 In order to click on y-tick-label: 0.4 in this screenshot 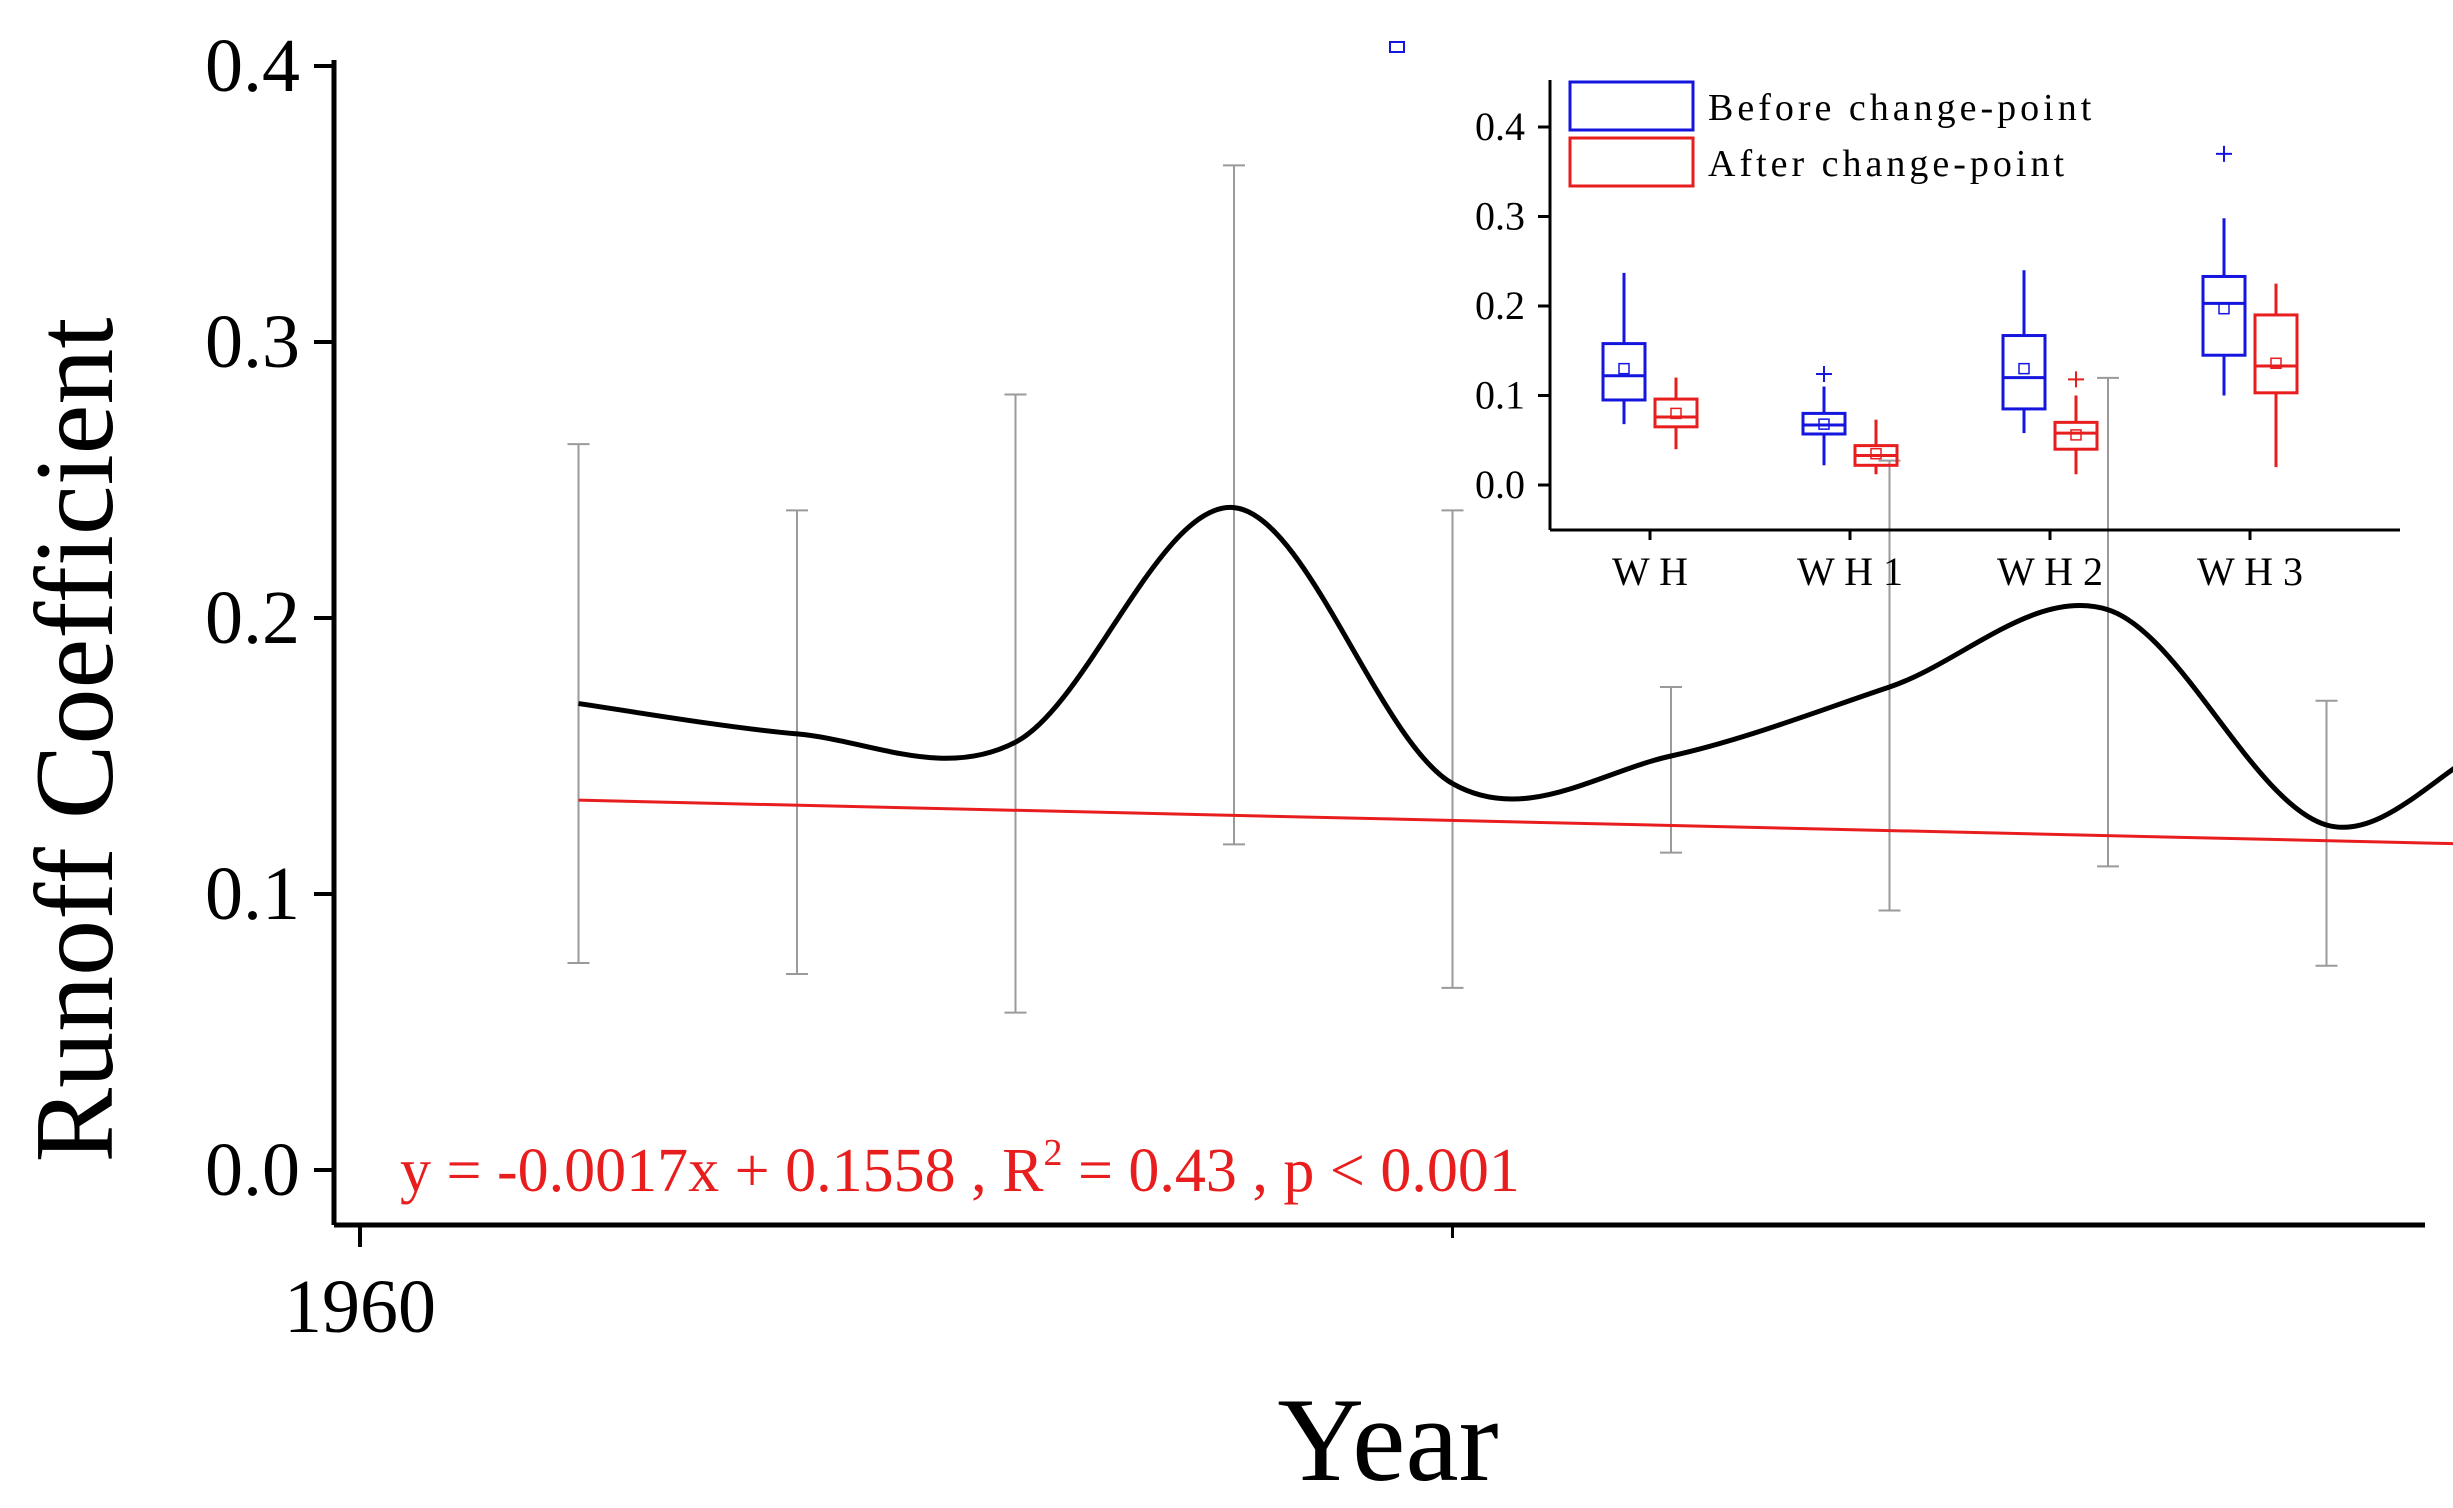, I will do `click(252, 66)`.